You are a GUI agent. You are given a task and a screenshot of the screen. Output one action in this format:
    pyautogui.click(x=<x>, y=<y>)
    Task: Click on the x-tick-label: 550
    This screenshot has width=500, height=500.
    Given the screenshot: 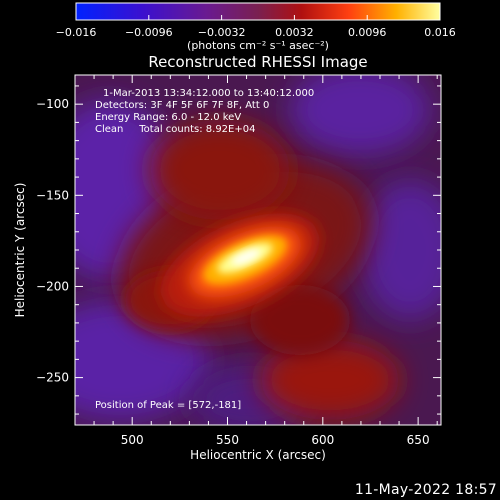 What is the action you would take?
    pyautogui.click(x=227, y=440)
    